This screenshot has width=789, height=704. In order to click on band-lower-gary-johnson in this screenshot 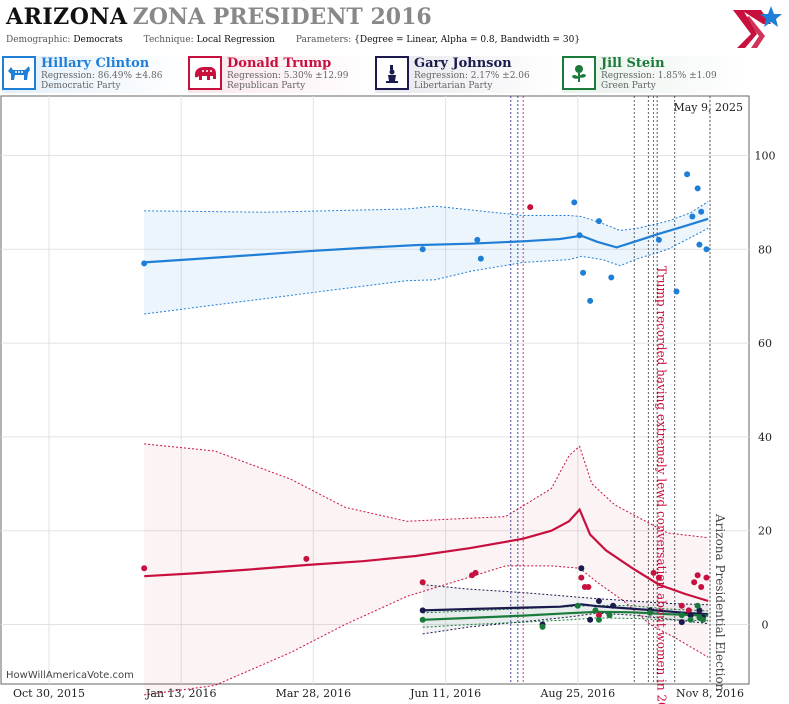, I will do `click(565, 623)`.